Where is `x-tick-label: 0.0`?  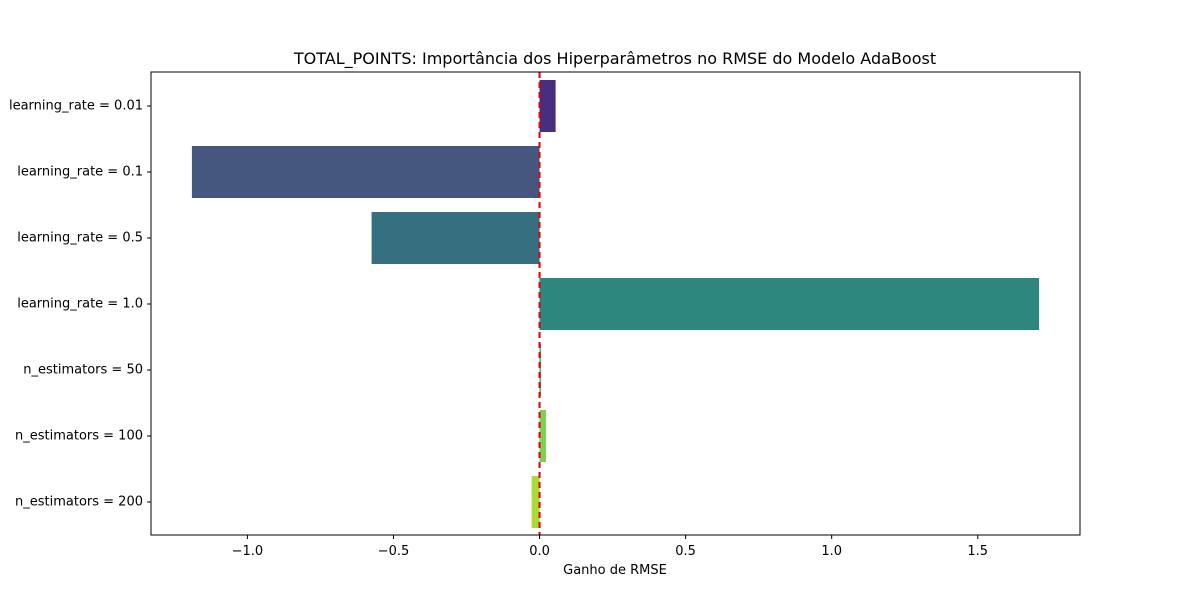
x-tick-label: 0.0 is located at coordinates (539, 551).